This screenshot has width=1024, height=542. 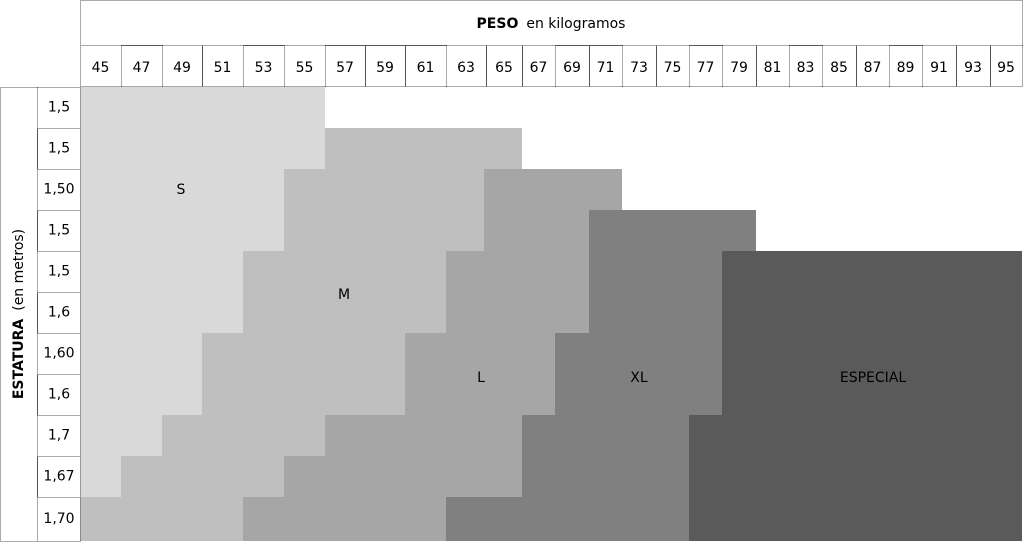 What do you see at coordinates (498, 24) in the screenshot?
I see `weight-title: PESO` at bounding box center [498, 24].